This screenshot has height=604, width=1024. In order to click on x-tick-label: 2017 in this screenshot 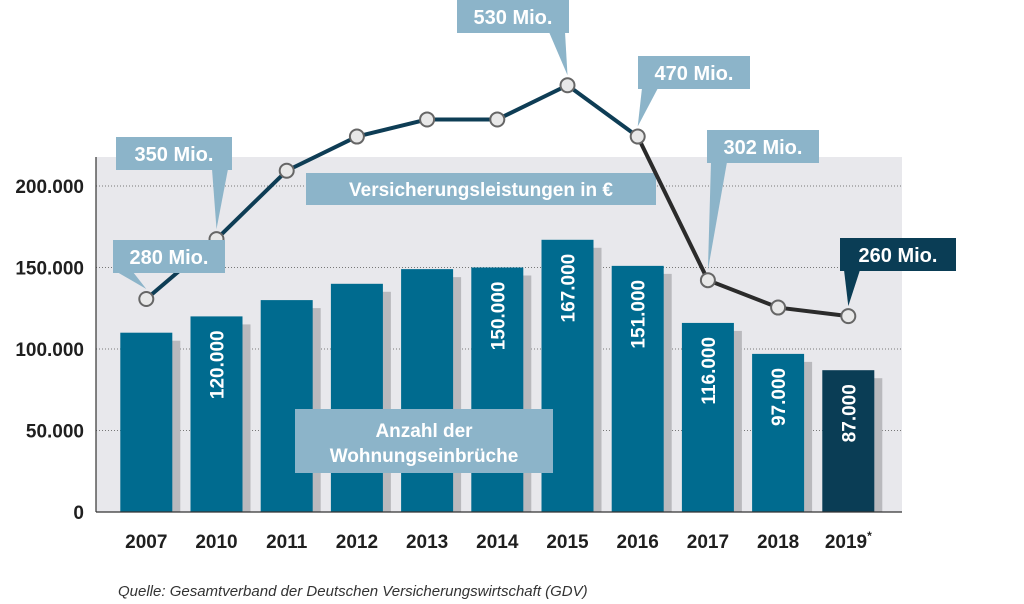, I will do `click(708, 542)`.